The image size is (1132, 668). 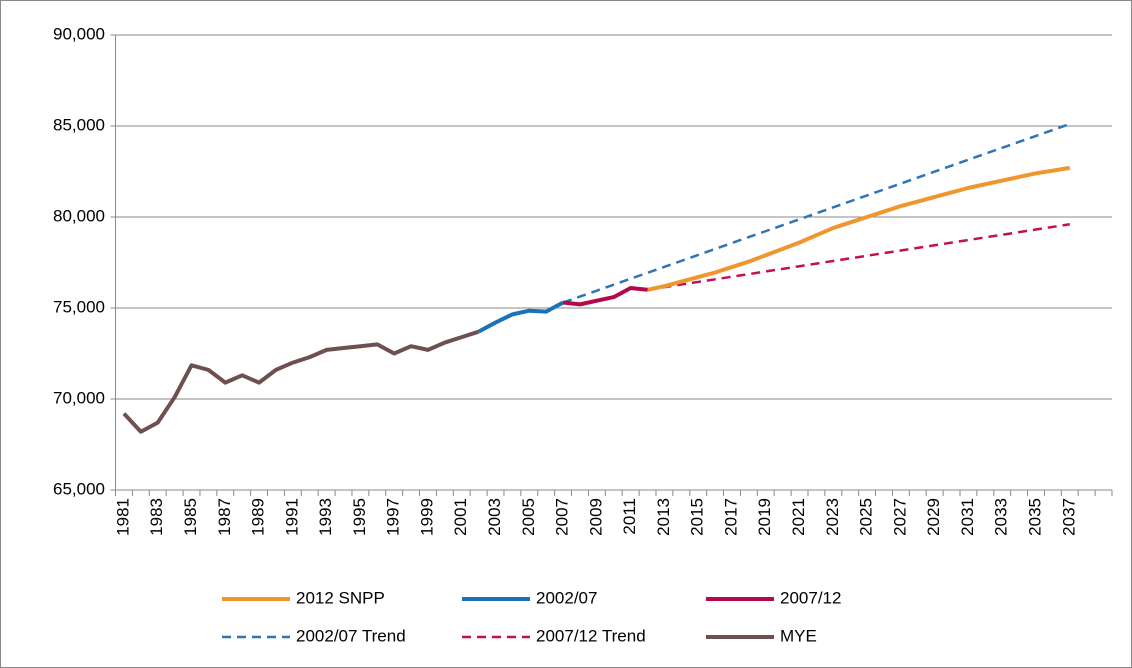 What do you see at coordinates (810, 597) in the screenshot?
I see `legend-label: 2007/12` at bounding box center [810, 597].